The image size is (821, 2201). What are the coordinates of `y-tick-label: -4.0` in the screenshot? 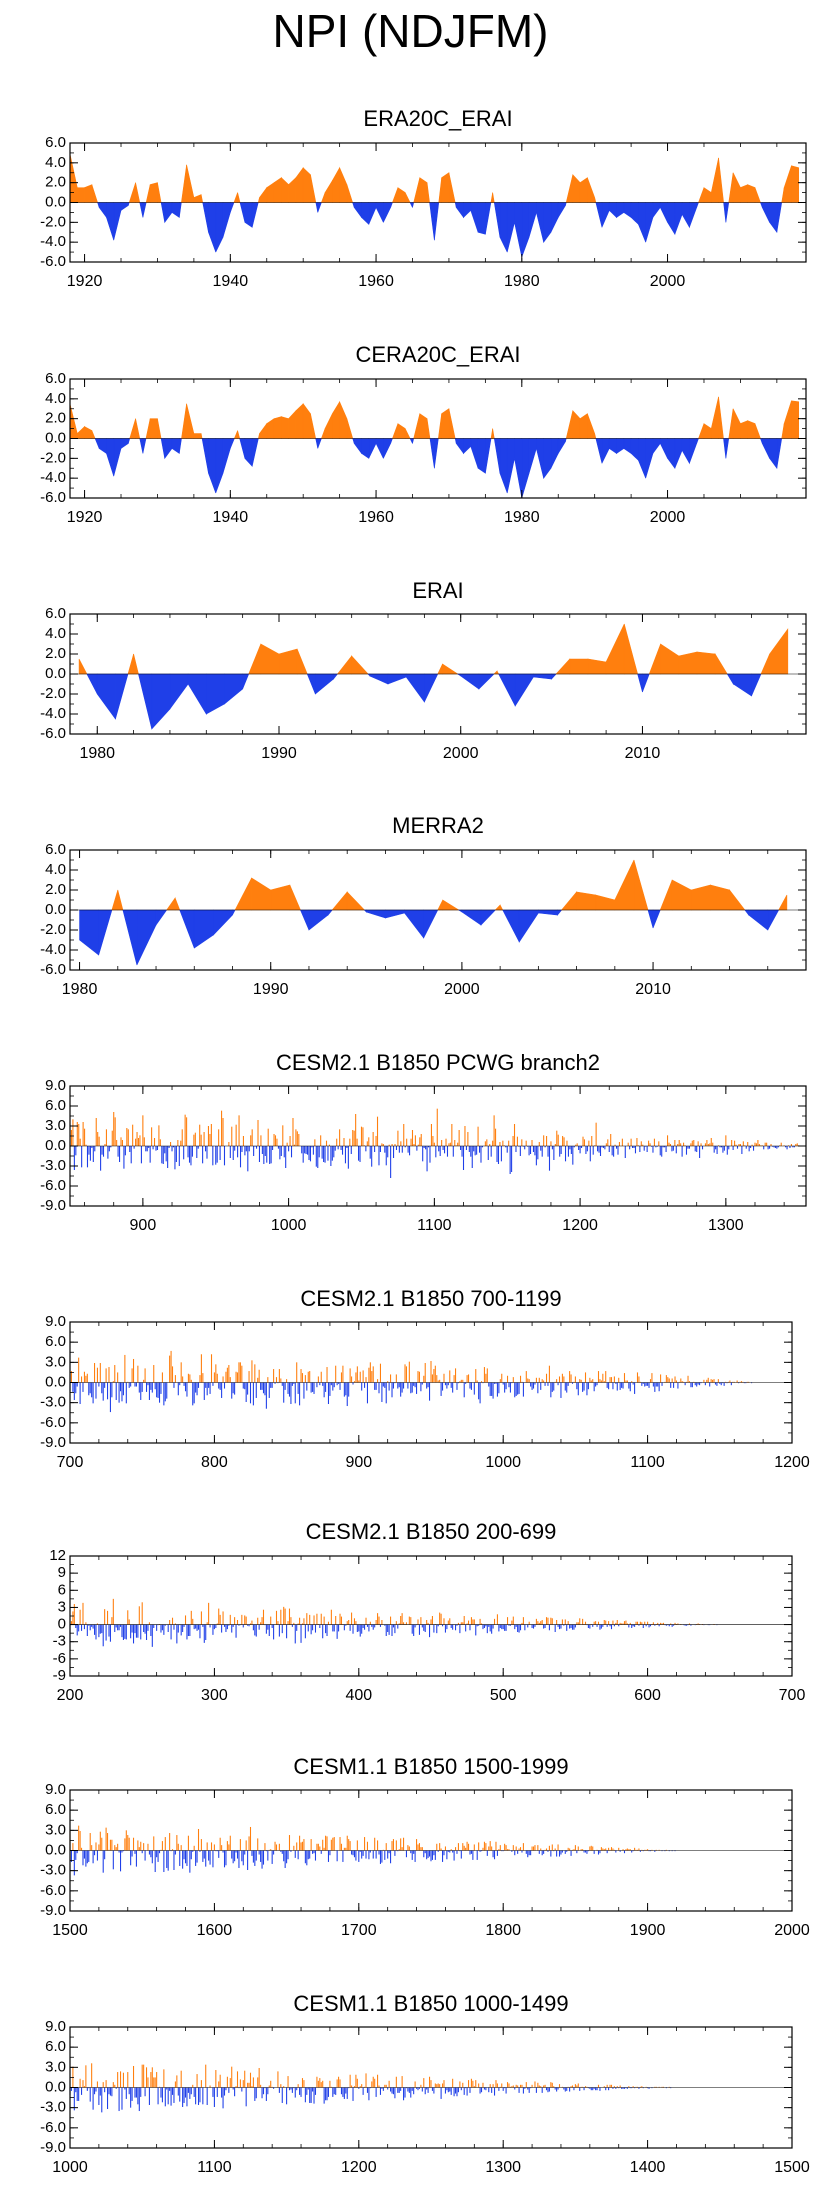 It's located at (53, 949).